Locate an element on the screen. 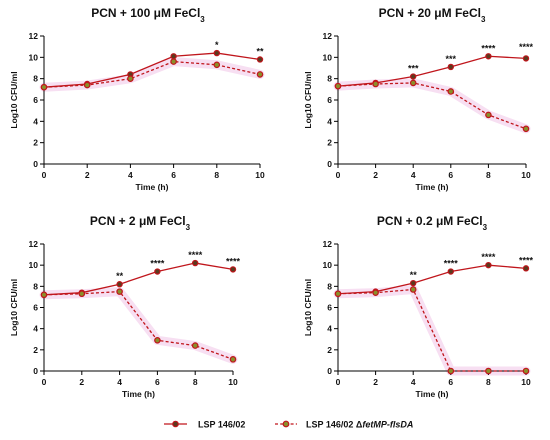 Image resolution: width=550 pixels, height=440 pixels. x-tick-label: 2 is located at coordinates (375, 382).